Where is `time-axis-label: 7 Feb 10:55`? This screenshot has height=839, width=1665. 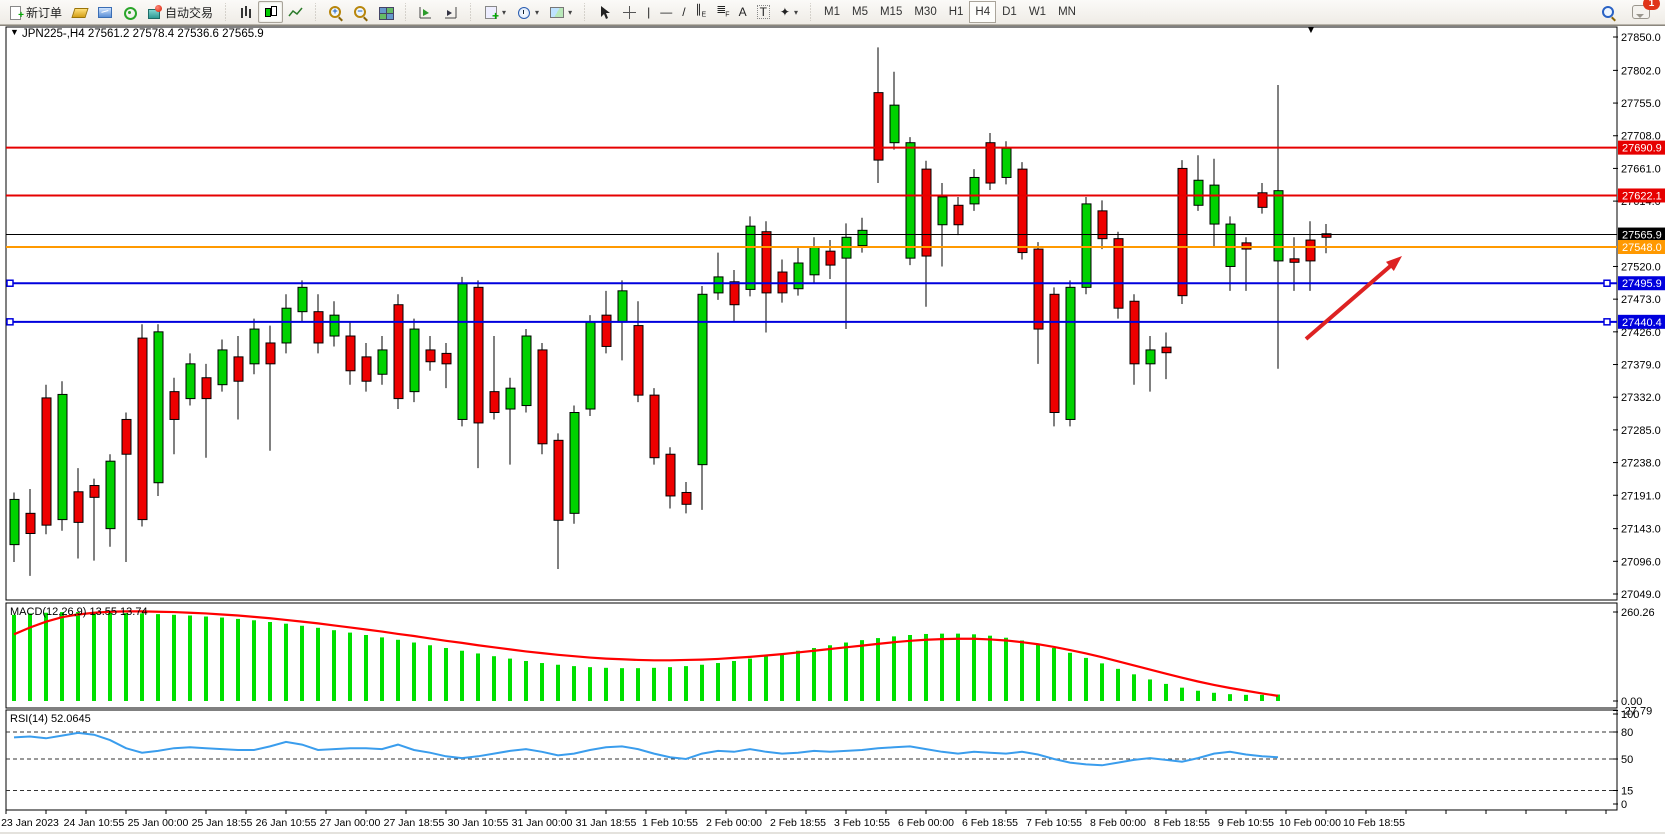
time-axis-label: 7 Feb 10:55 is located at coordinates (1054, 823).